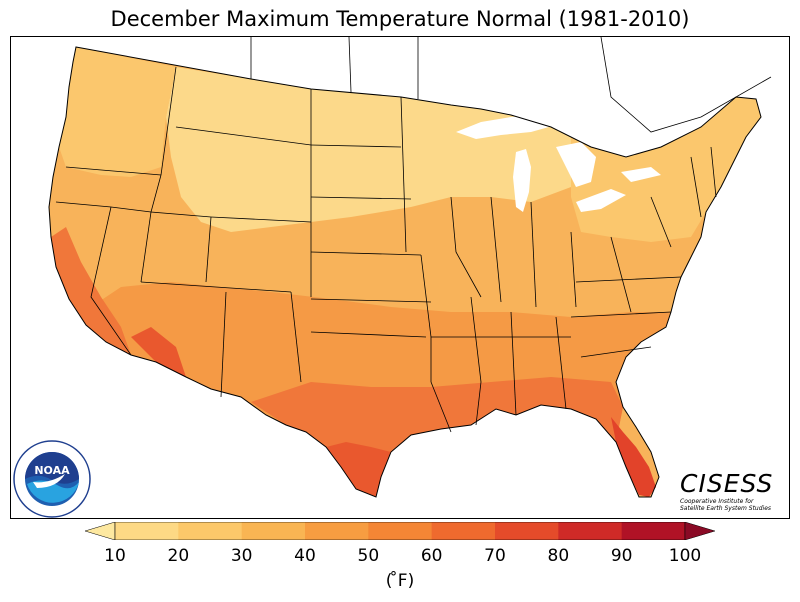 This screenshot has width=800, height=602. What do you see at coordinates (558, 556) in the screenshot?
I see `colorbar-tick-label: 80` at bounding box center [558, 556].